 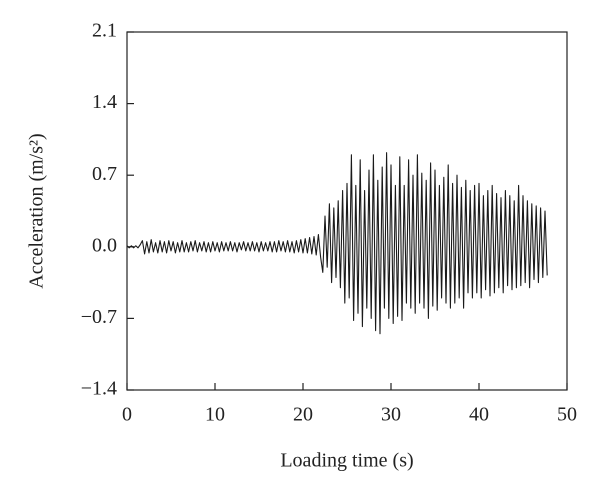 I want to click on x-tick-label: 50, so click(x=567, y=415).